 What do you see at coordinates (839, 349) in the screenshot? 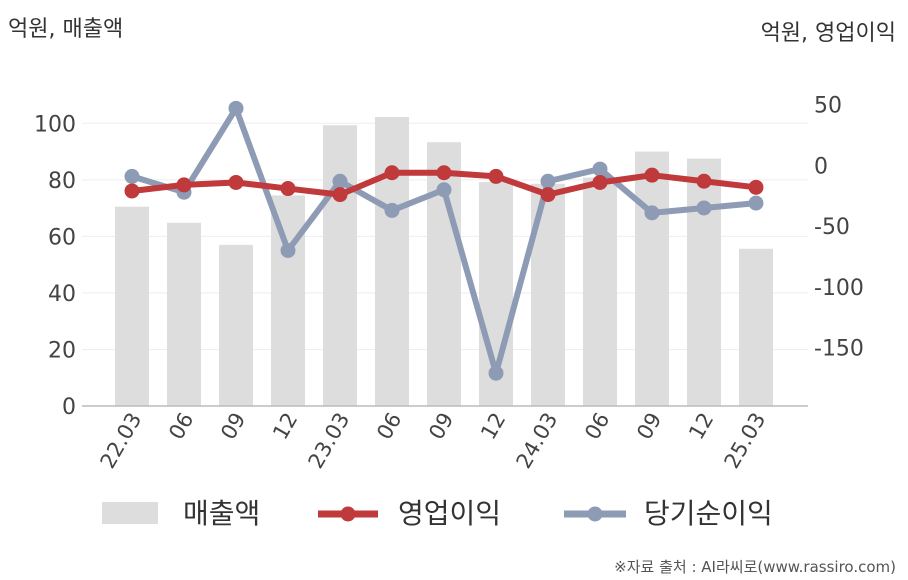
I see `right-tick-label: -150` at bounding box center [839, 349].